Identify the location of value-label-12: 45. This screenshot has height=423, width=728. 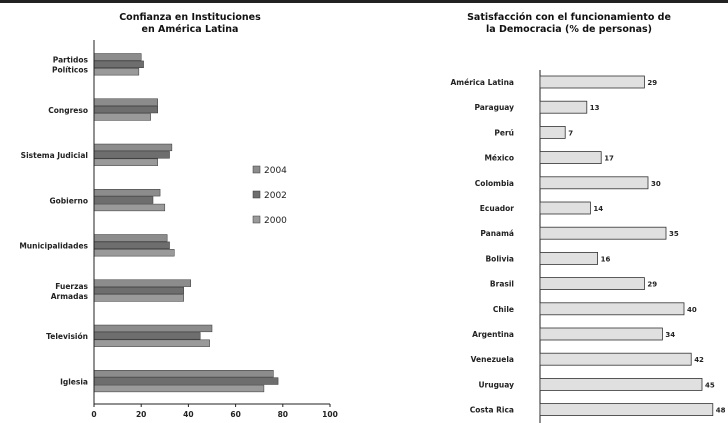
(710, 385).